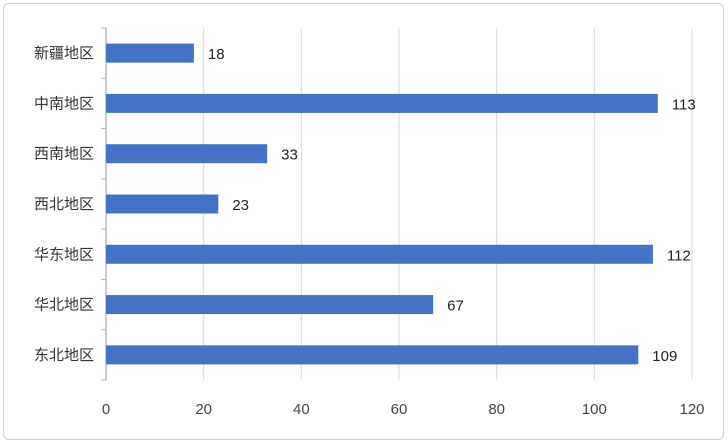 This screenshot has width=728, height=444. What do you see at coordinates (496, 409) in the screenshot?
I see `x-tick-label-80: 80` at bounding box center [496, 409].